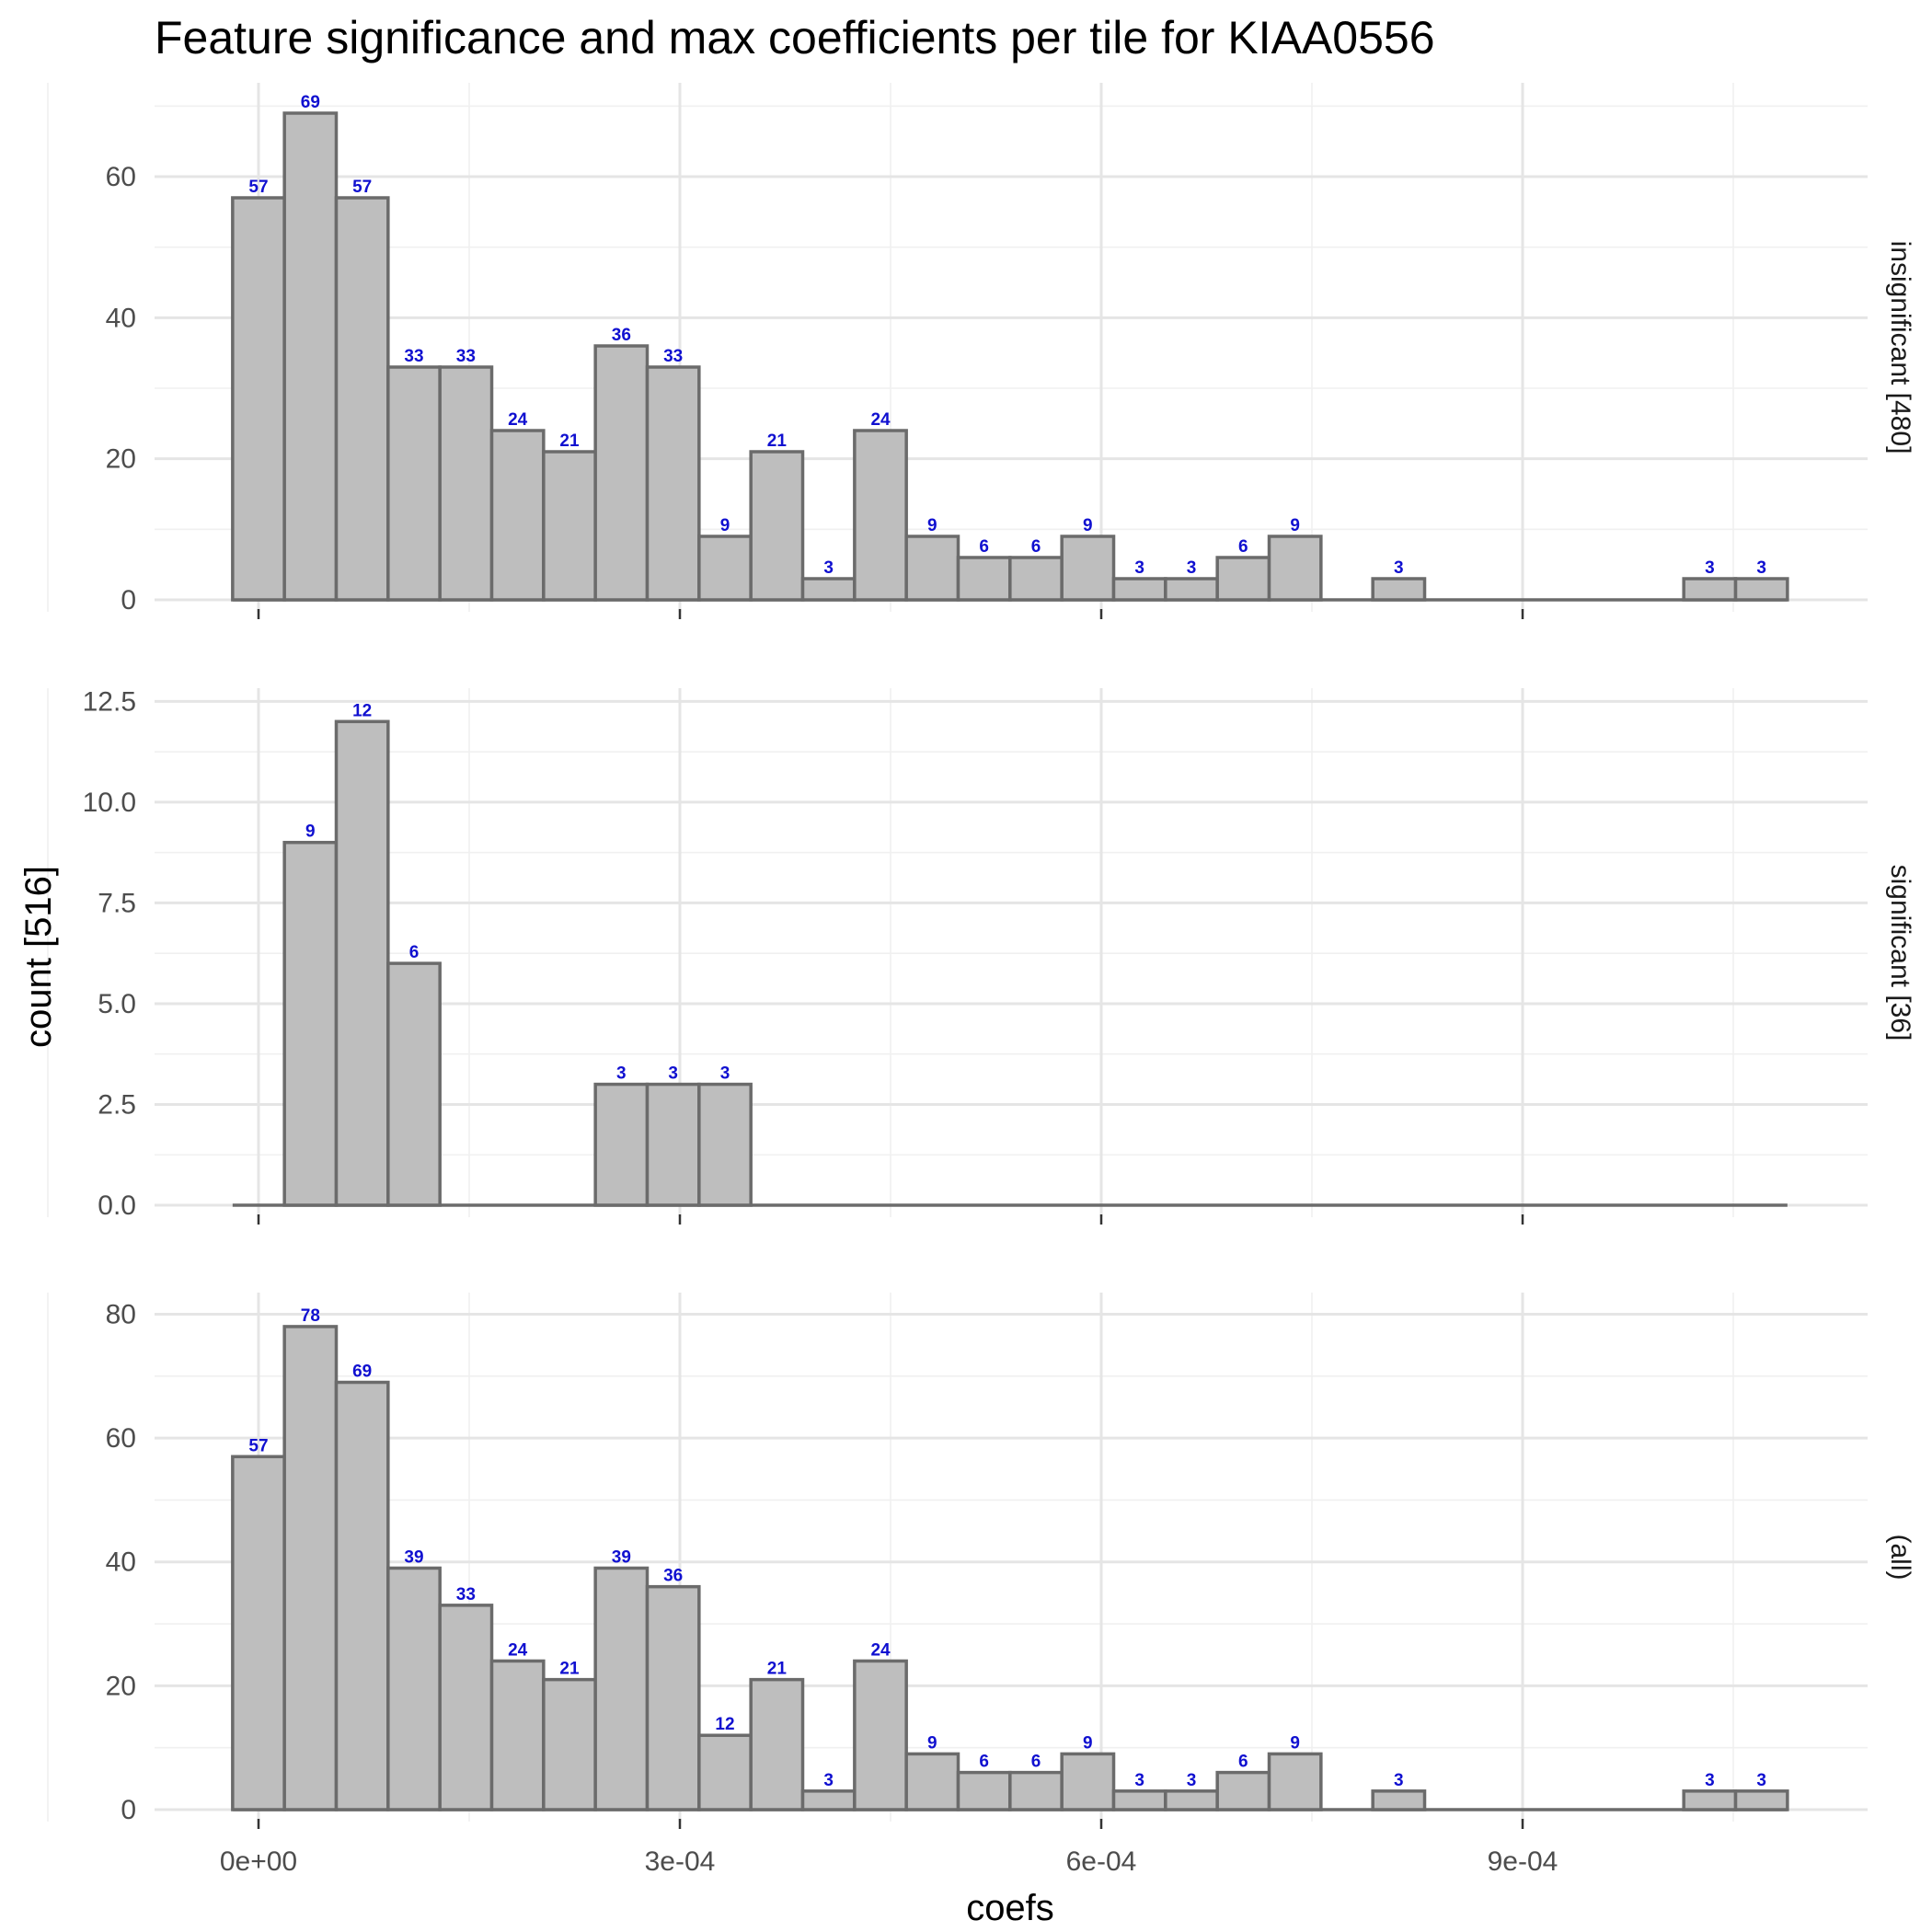  What do you see at coordinates (1101, 1861) in the screenshot?
I see `x-tick-label: 6e-04` at bounding box center [1101, 1861].